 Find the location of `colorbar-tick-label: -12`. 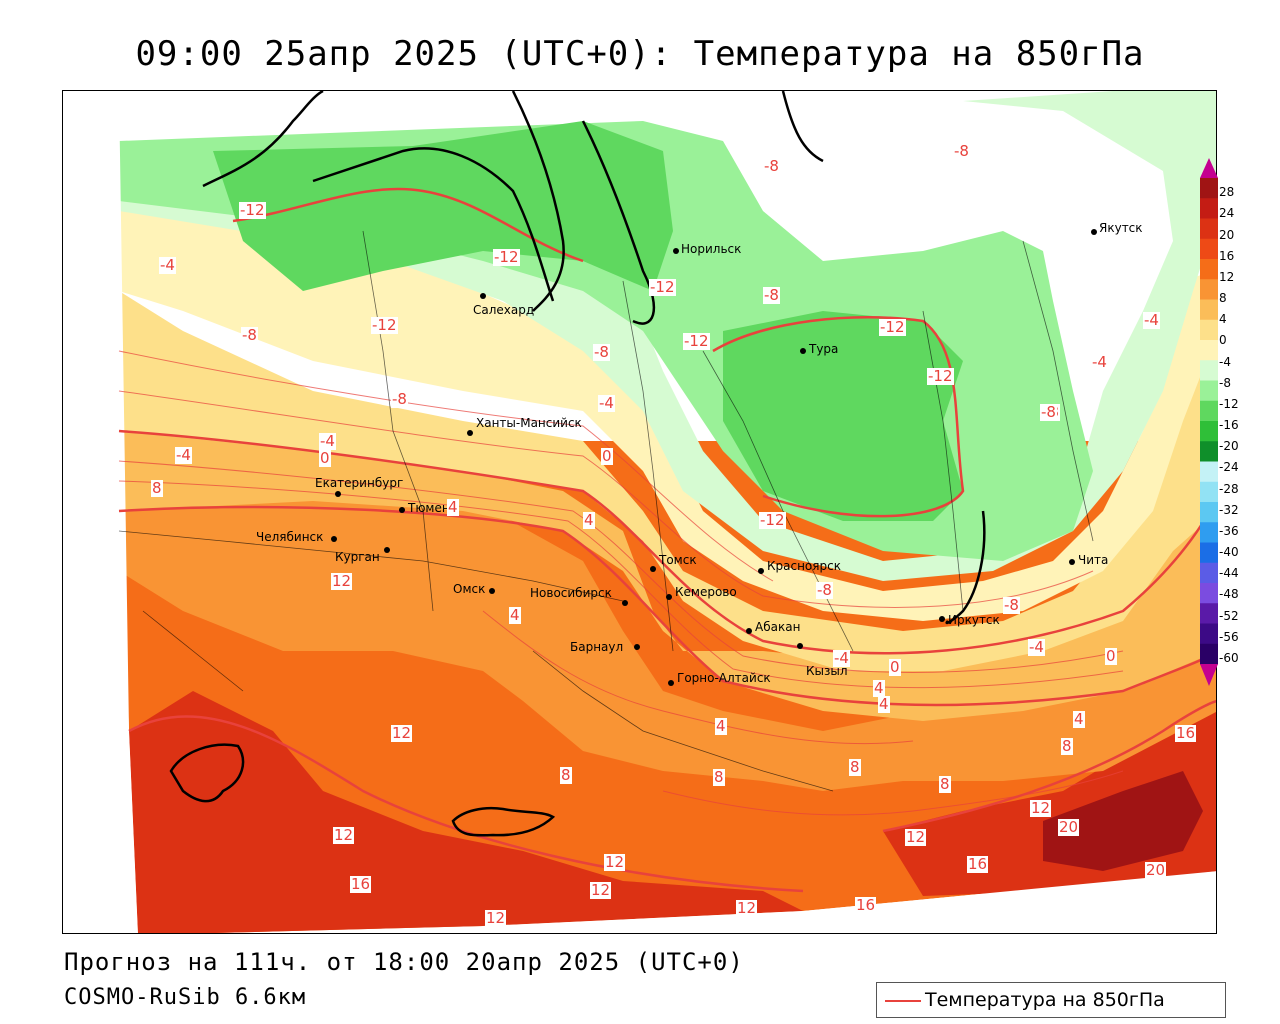

colorbar-tick-label: -12 is located at coordinates (1229, 403).